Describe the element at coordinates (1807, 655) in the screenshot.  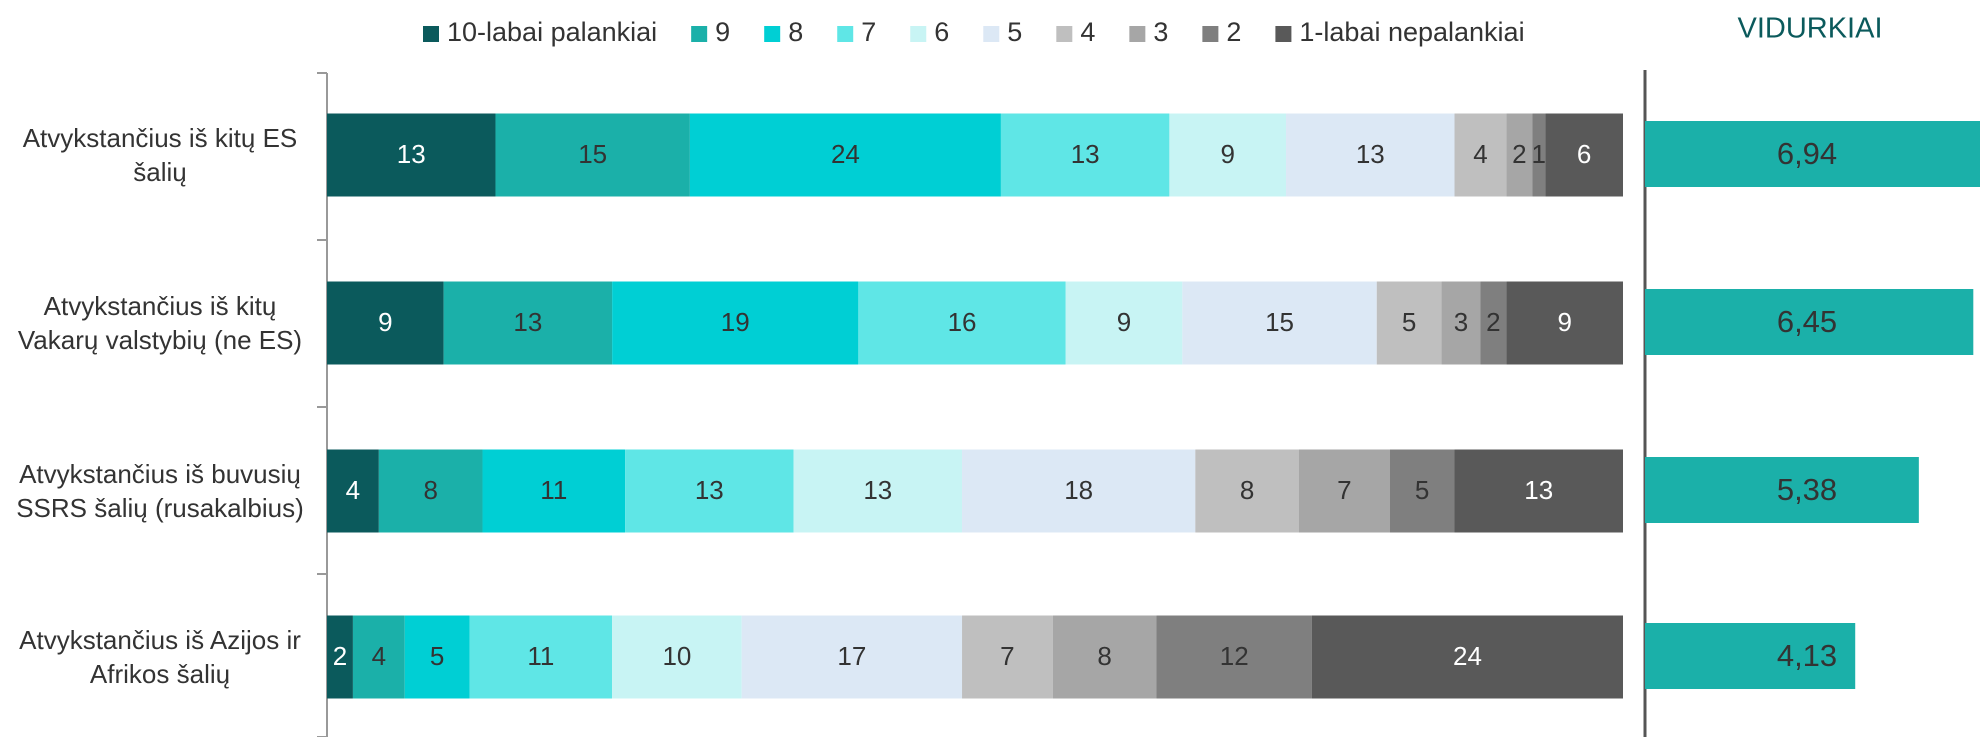
I see `data-label: 4,13` at that location.